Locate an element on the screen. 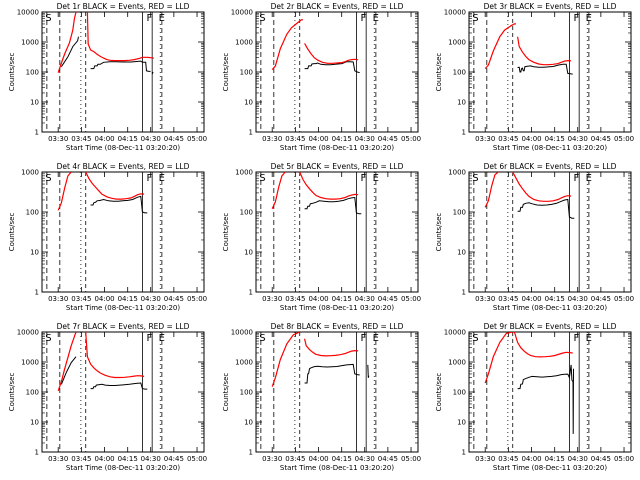 The image size is (640, 480). chart-title: Det 1r BLACK = Events, RED = LLD is located at coordinates (123, 6).